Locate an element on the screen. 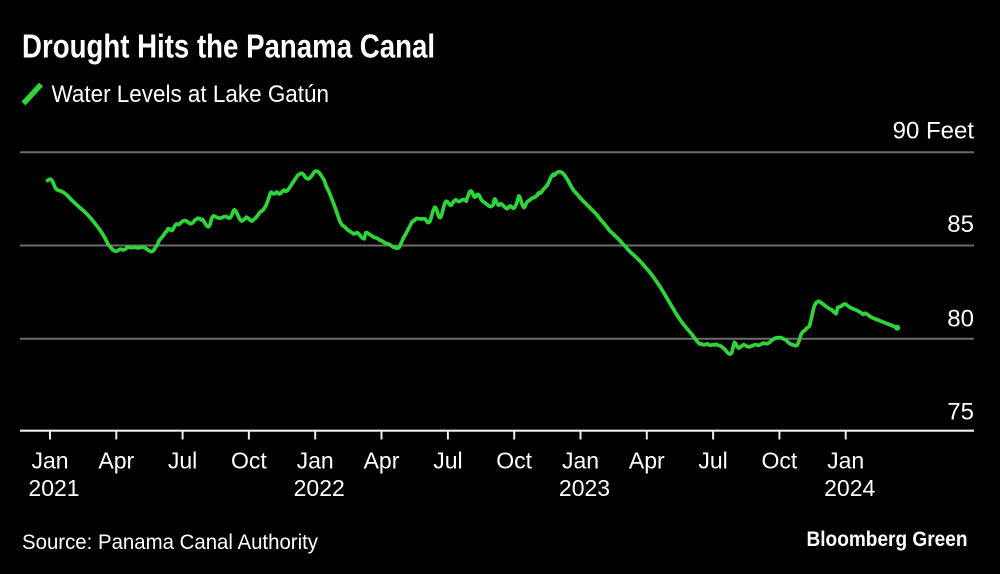  svg-text: 2024 is located at coordinates (849, 488).